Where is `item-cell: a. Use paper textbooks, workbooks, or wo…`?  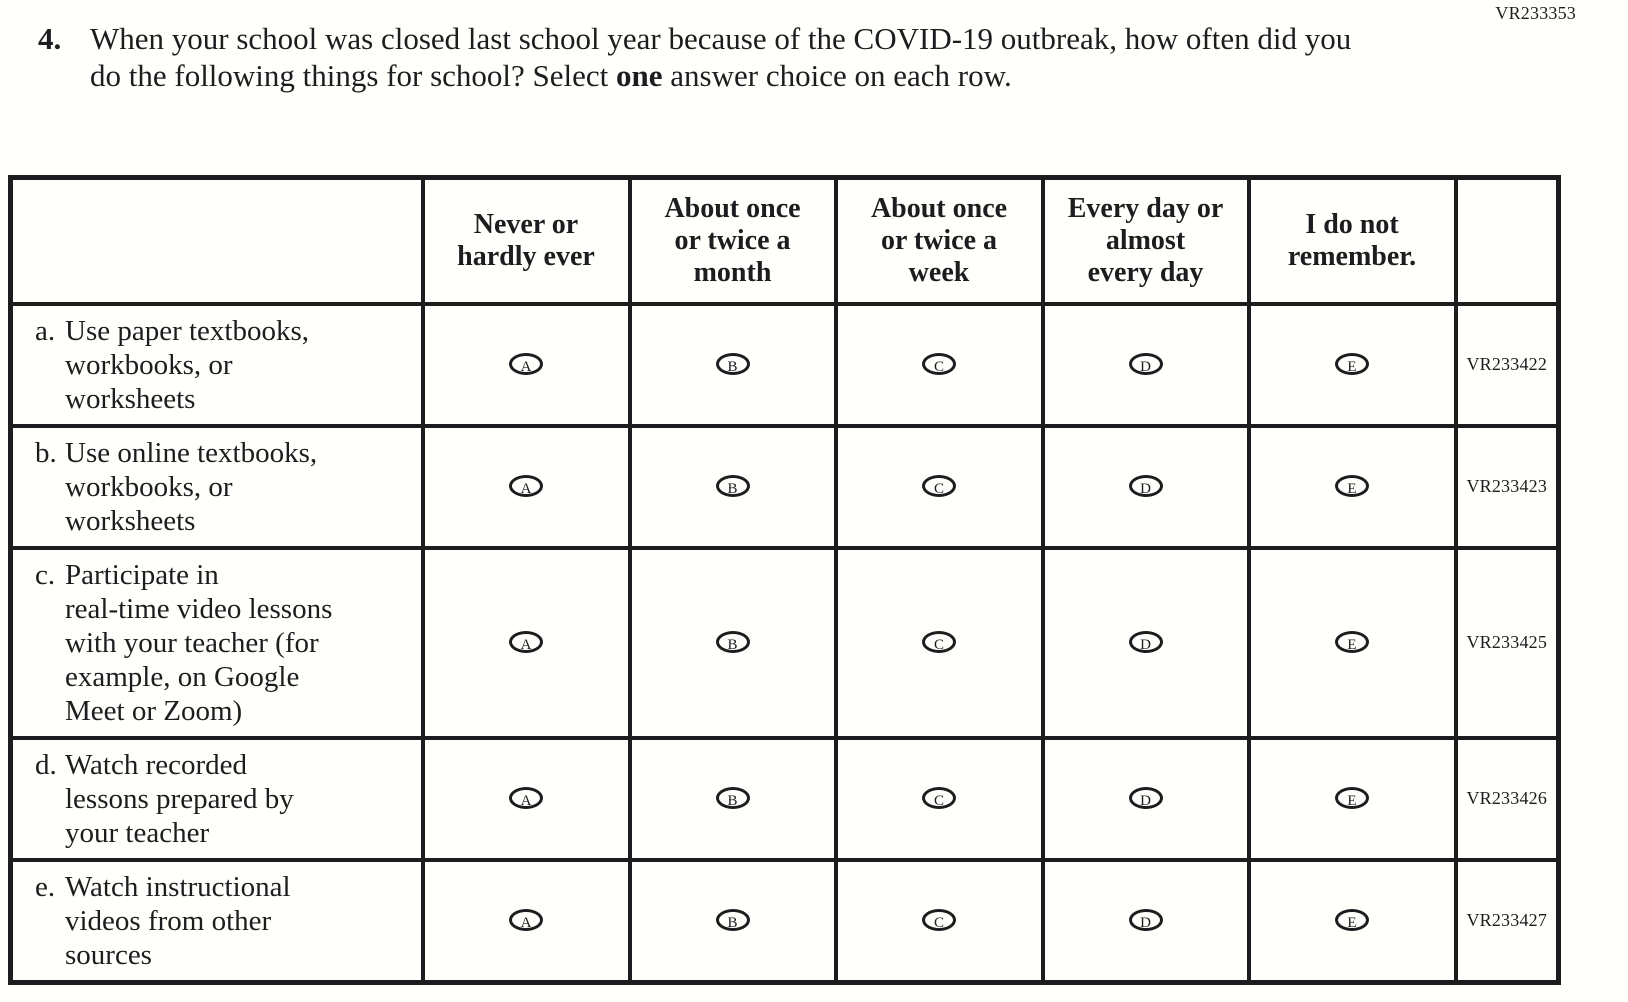
item-cell: a. Use paper textbooks, workbooks, or wo… is located at coordinates (216, 364).